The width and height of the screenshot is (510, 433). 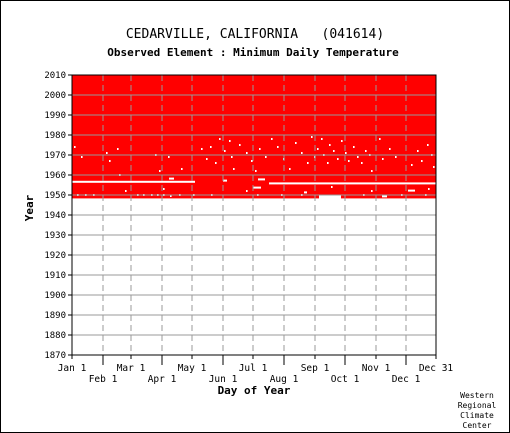 What do you see at coordinates (55, 256) in the screenshot?
I see `y-tick-label-1920: 1920` at bounding box center [55, 256].